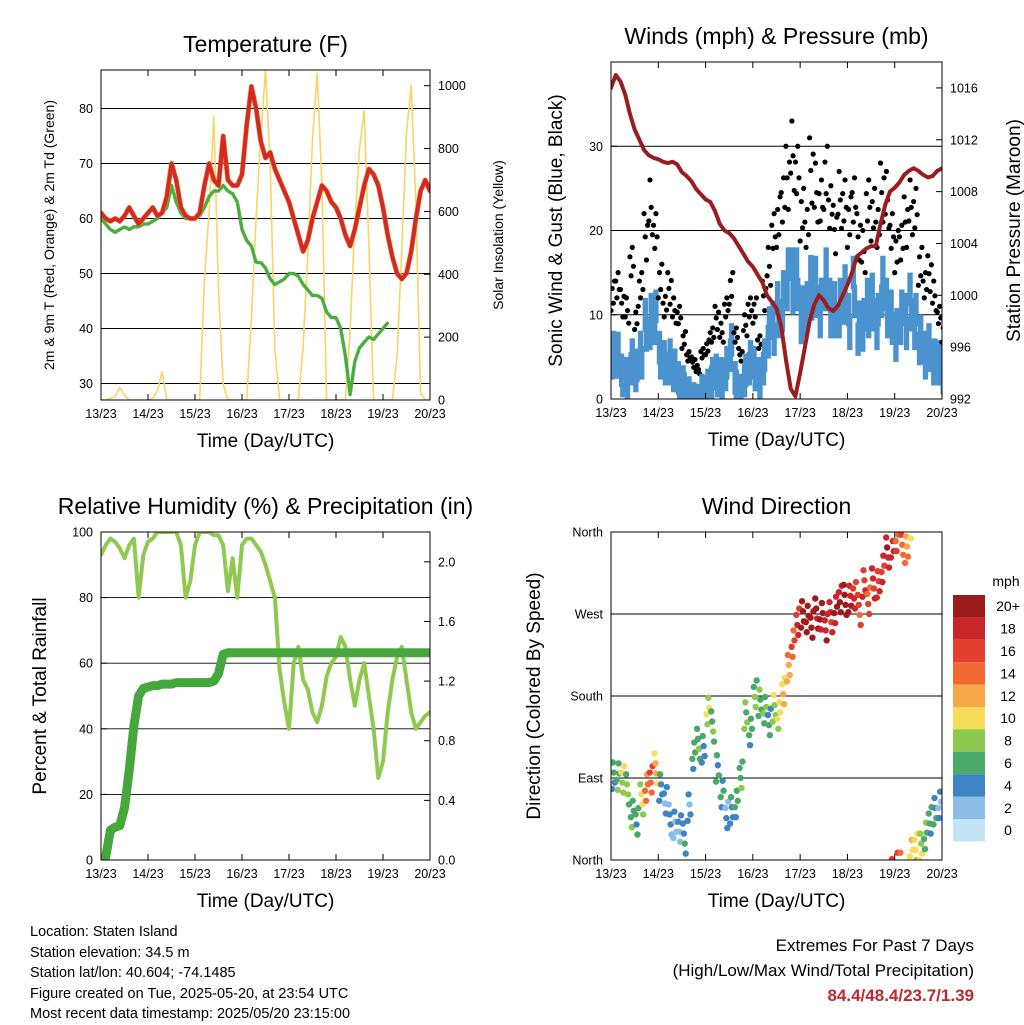  I want to click on rh-ytick-label: 100, so click(82, 533).